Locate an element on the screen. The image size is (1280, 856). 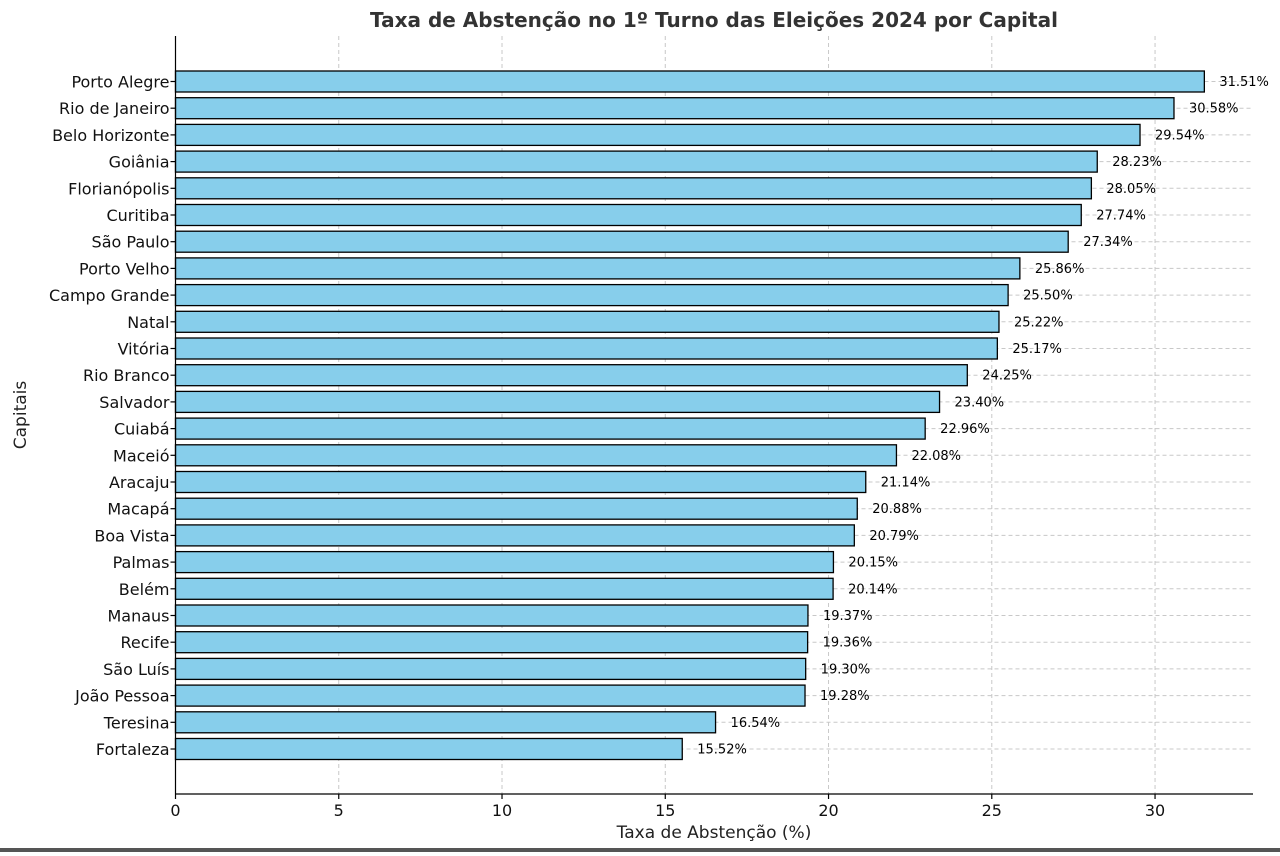
category-label: Recife is located at coordinates (145, 642).